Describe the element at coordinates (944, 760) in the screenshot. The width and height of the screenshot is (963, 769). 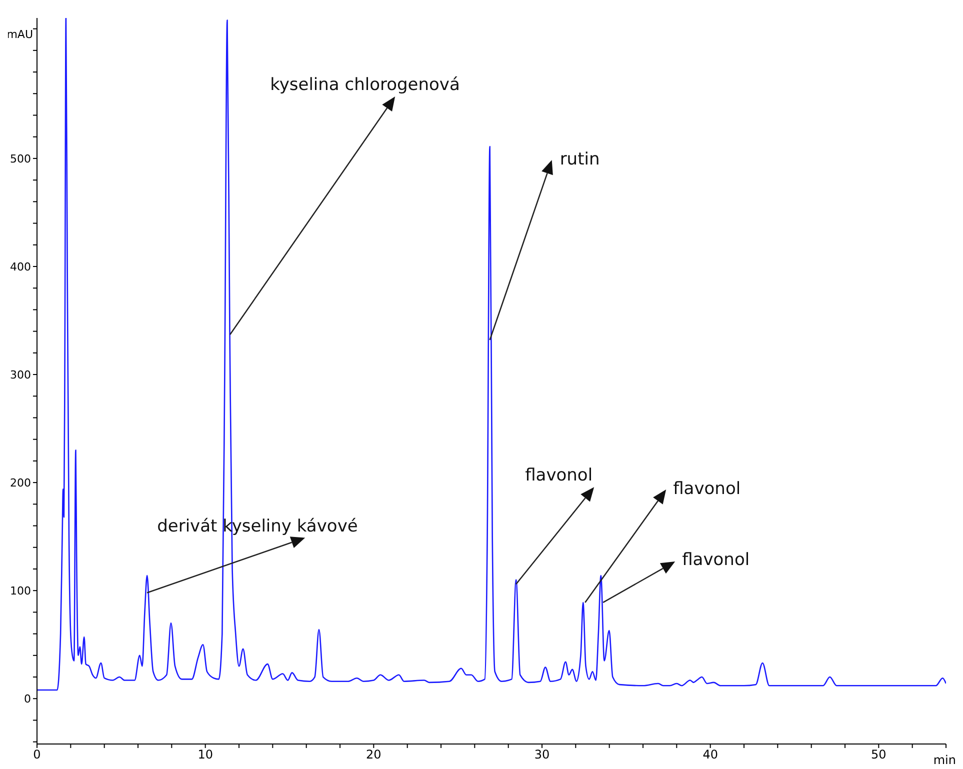
I see `x-axis-title: min` at that location.